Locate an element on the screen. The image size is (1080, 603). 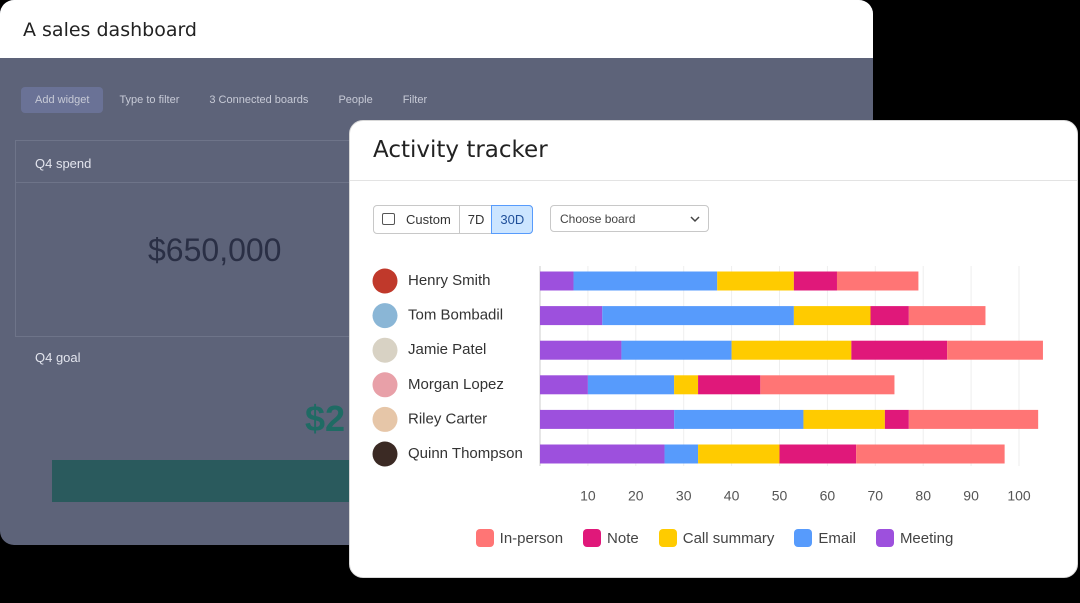
legend-item: Note is located at coordinates (611, 538).